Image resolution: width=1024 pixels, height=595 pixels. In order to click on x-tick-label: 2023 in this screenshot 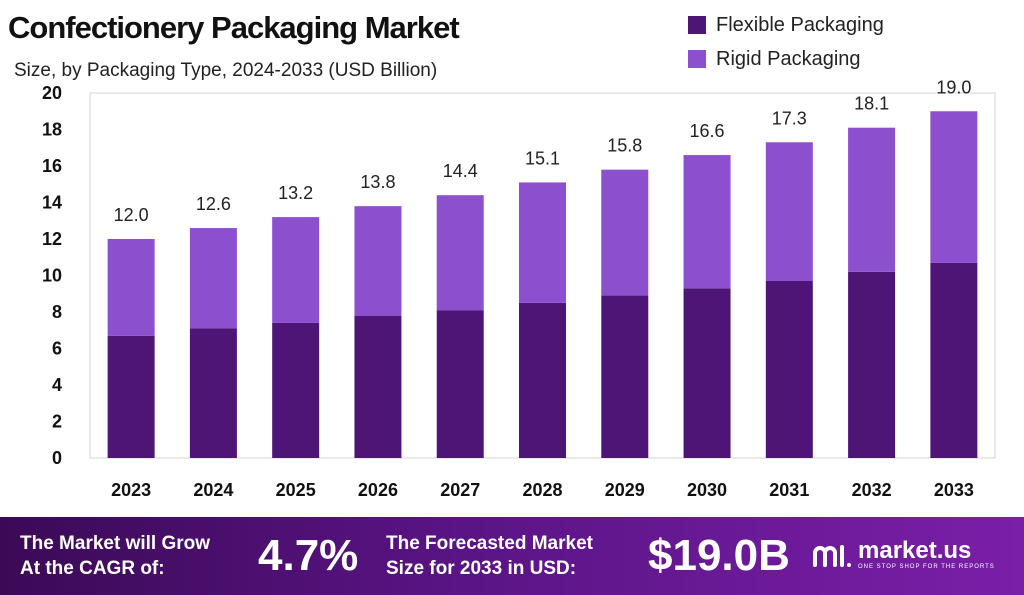, I will do `click(131, 490)`.